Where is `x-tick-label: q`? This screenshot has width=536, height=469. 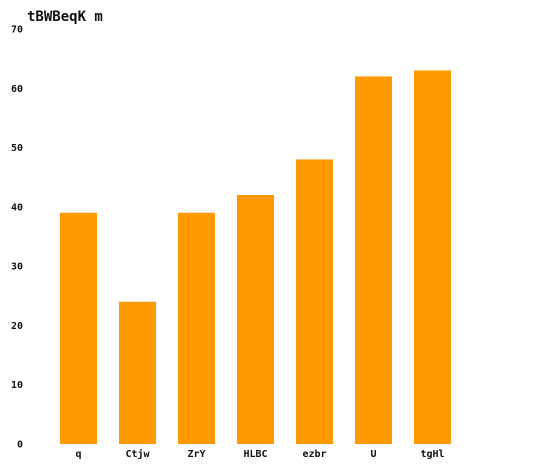
x-tick-label: q is located at coordinates (78, 454).